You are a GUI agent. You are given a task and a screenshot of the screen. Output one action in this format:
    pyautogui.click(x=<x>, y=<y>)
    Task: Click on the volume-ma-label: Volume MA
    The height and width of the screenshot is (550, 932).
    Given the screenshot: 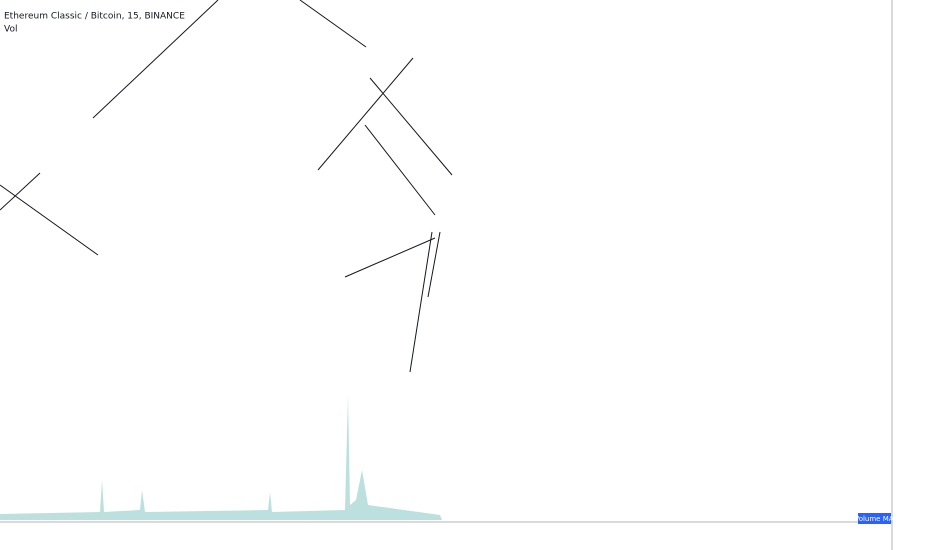 What is the action you would take?
    pyautogui.click(x=873, y=519)
    